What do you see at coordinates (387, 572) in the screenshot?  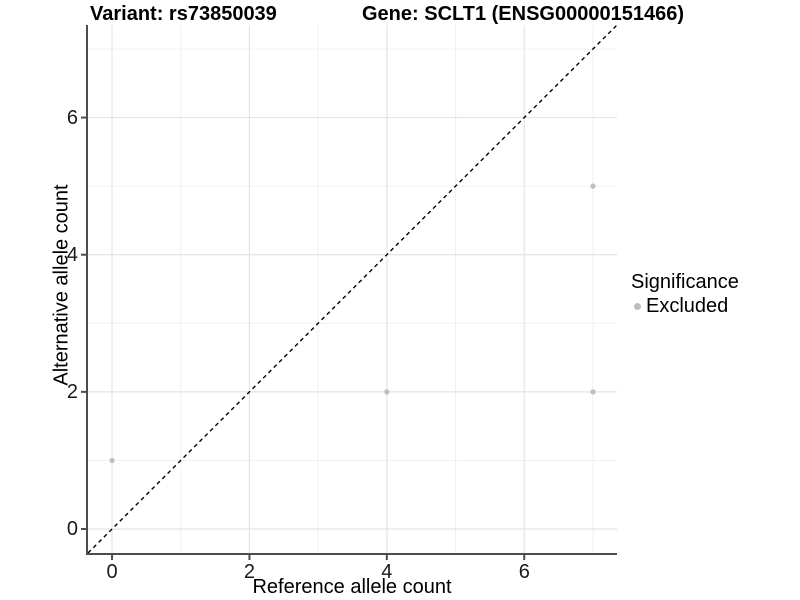 I see `x-tick-label: 4` at bounding box center [387, 572].